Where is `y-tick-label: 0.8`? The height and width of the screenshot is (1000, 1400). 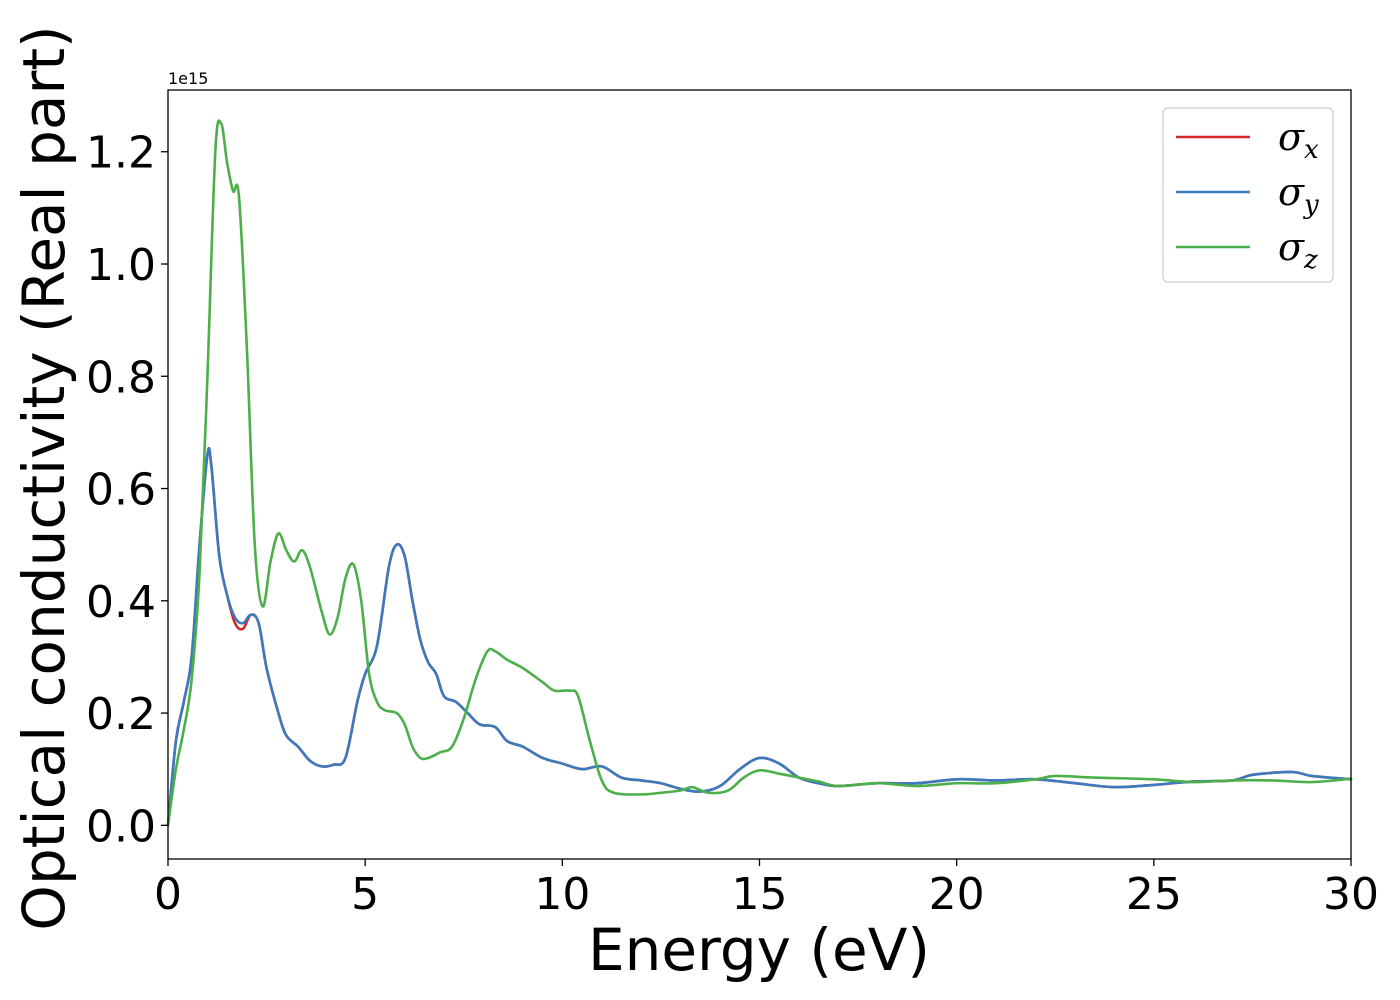
y-tick-label: 0.8 is located at coordinates (121, 377).